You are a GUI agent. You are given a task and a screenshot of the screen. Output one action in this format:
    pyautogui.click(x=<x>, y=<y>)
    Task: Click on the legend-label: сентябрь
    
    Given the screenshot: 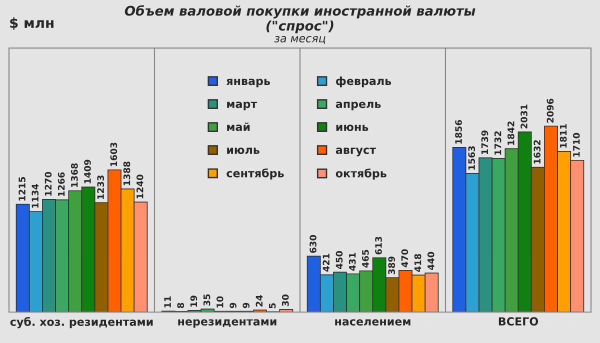 What is the action you would take?
    pyautogui.click(x=255, y=174)
    